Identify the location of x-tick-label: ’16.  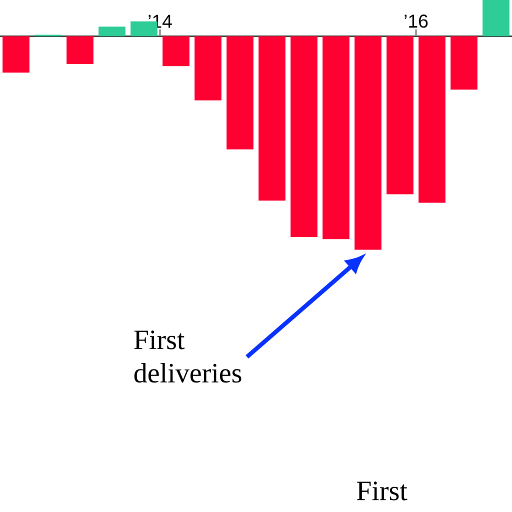
(416, 21).